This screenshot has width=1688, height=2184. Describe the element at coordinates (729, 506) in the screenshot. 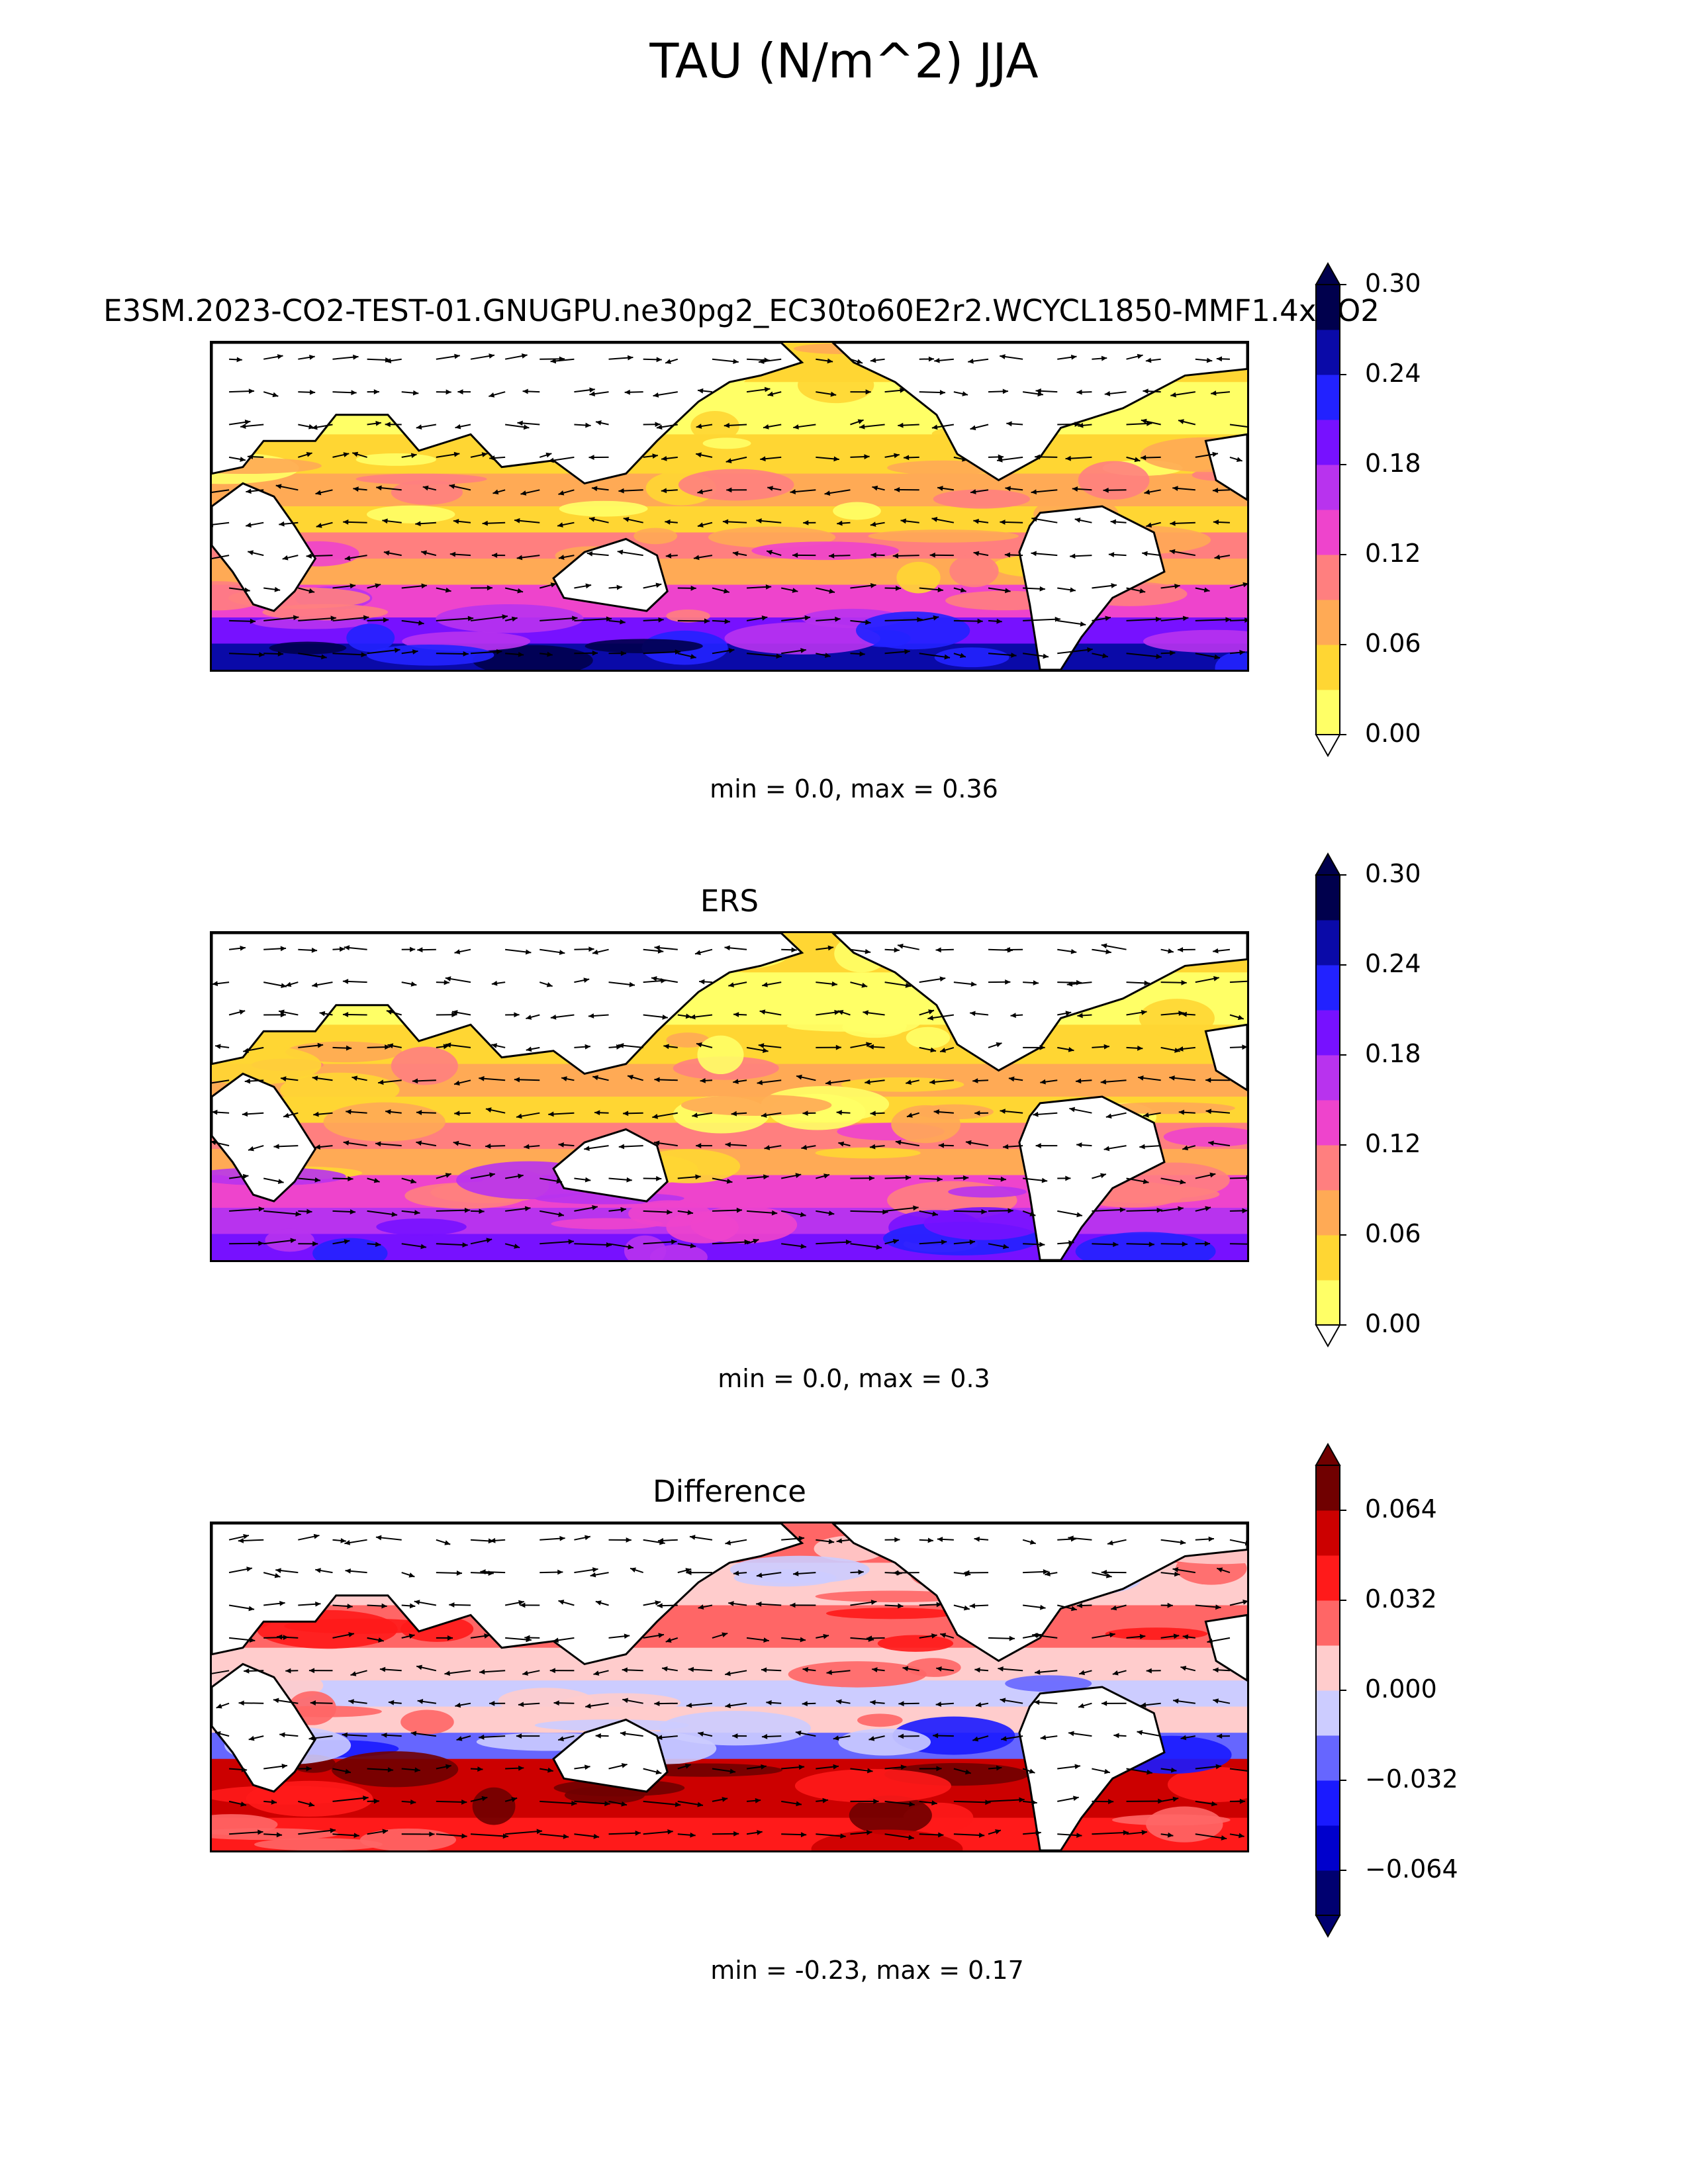

I see `panel-1-map-svg` at that location.